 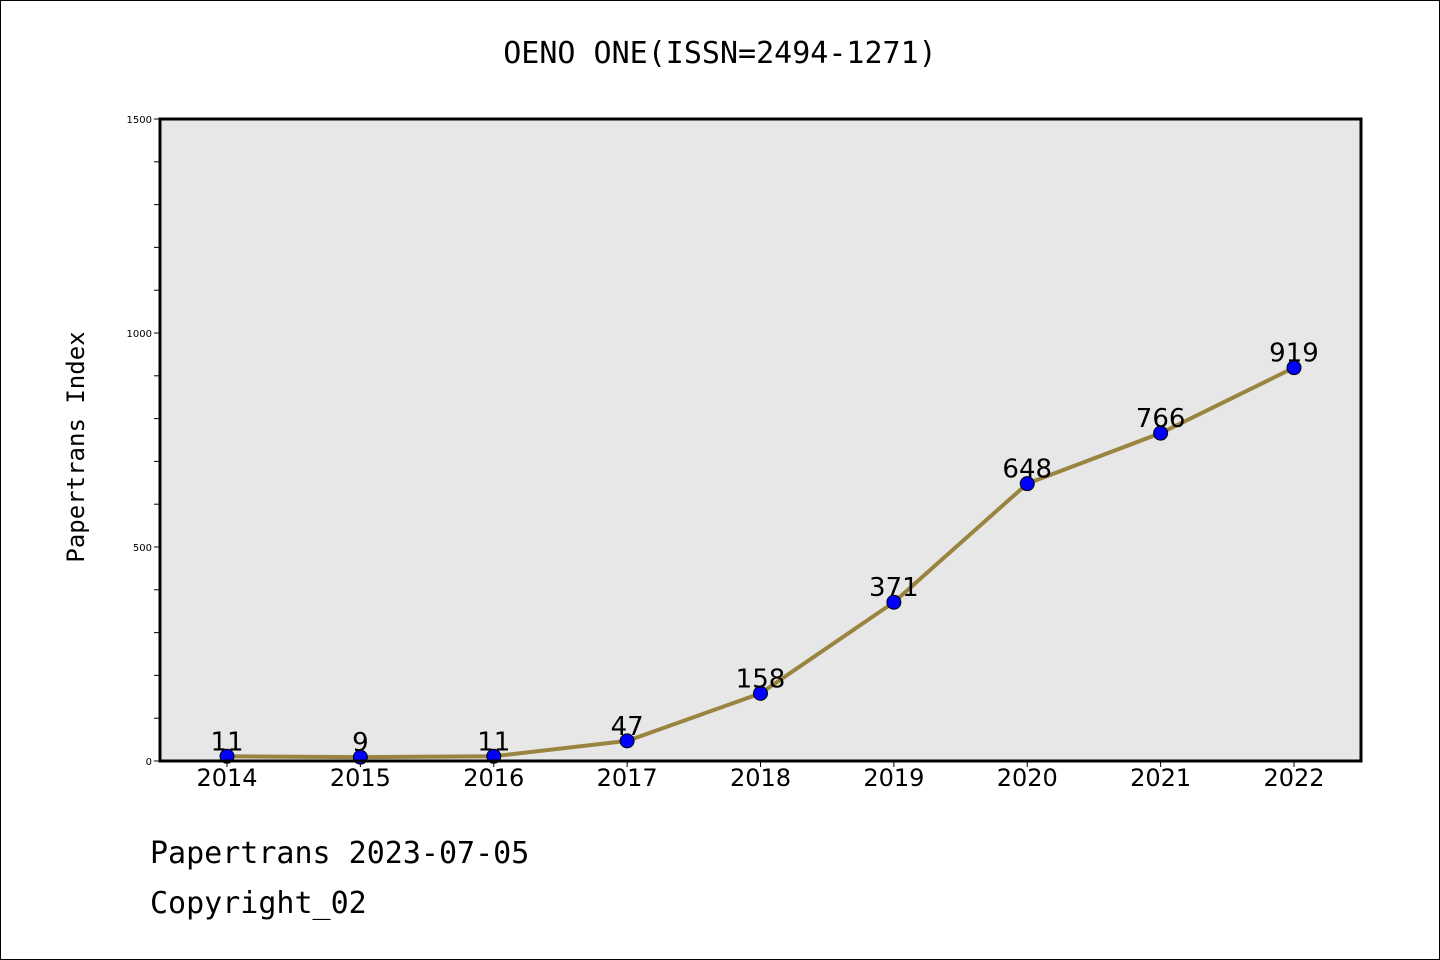 I want to click on x-tick-label: 2021, so click(x=1160, y=778).